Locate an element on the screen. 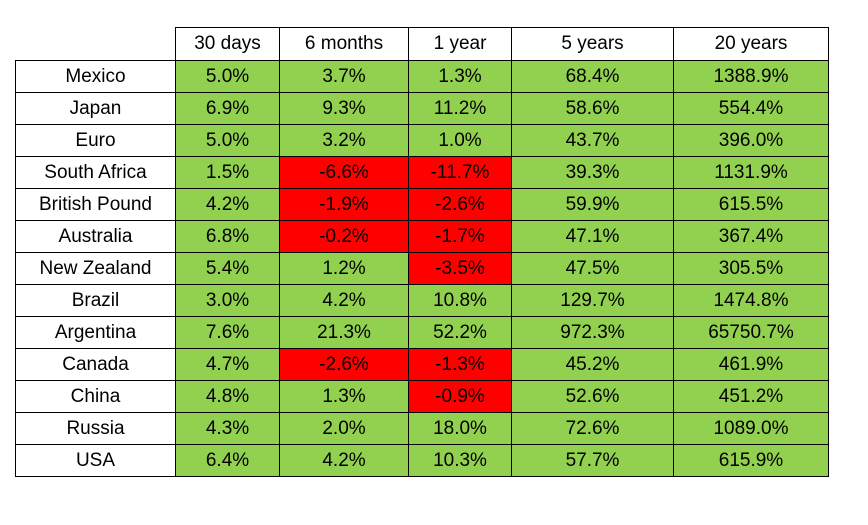 This screenshot has height=525, width=868. value-cell: 9.3% is located at coordinates (344, 108).